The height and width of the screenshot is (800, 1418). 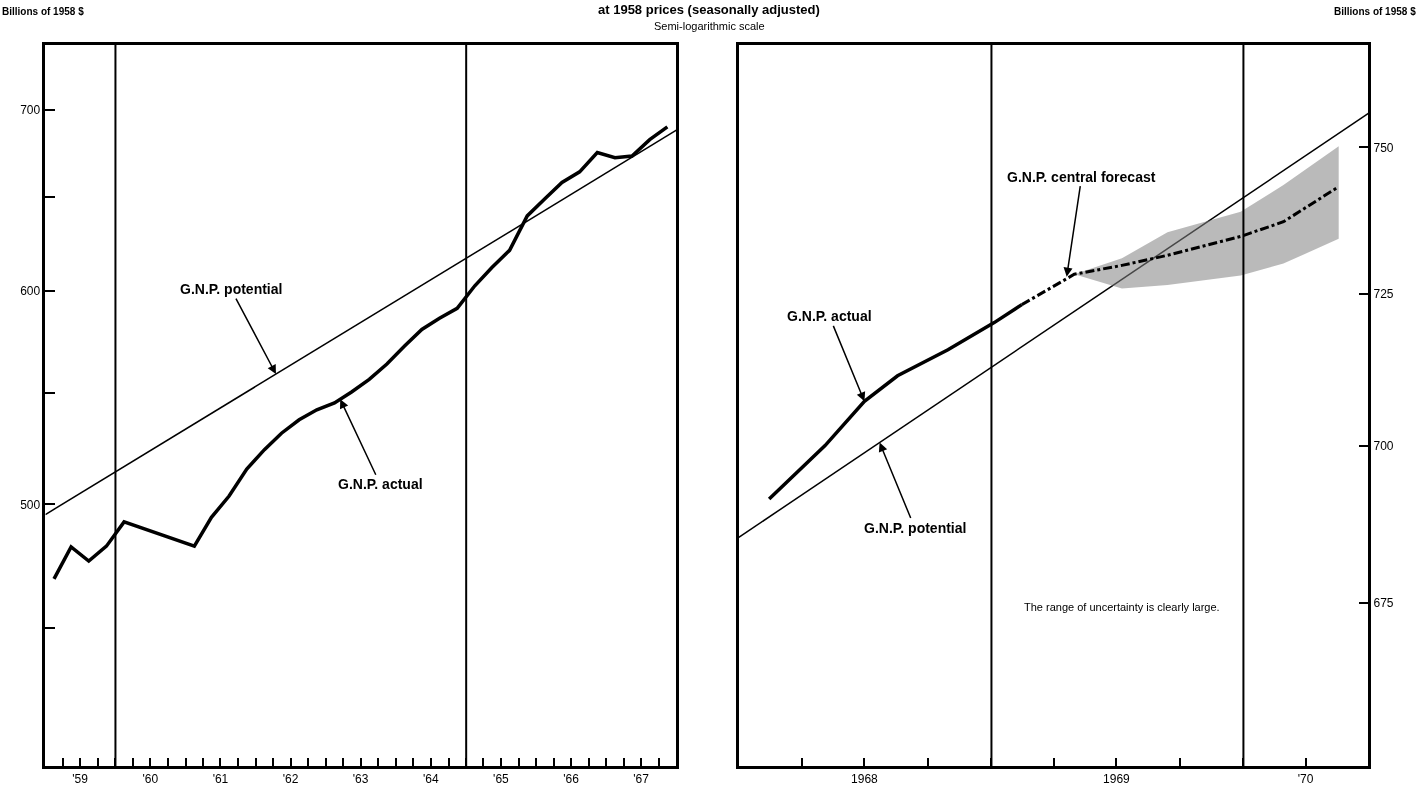 What do you see at coordinates (431, 779) in the screenshot?
I see `x-tick-label: '64` at bounding box center [431, 779].